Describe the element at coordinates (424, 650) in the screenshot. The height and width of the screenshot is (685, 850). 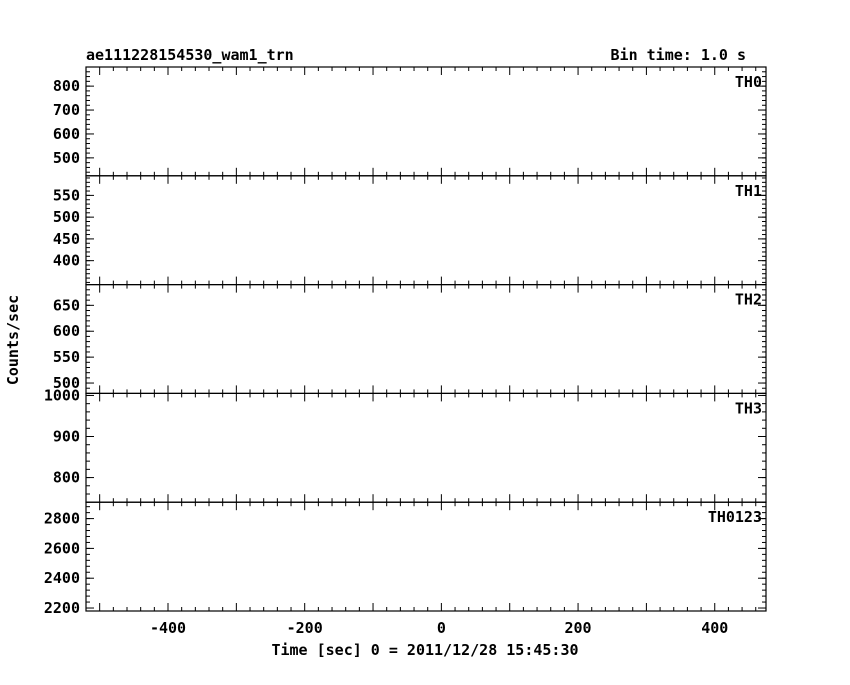
I see `x-axis-label: Time [sec] 0 = 2011/12/28 15:45:30` at that location.